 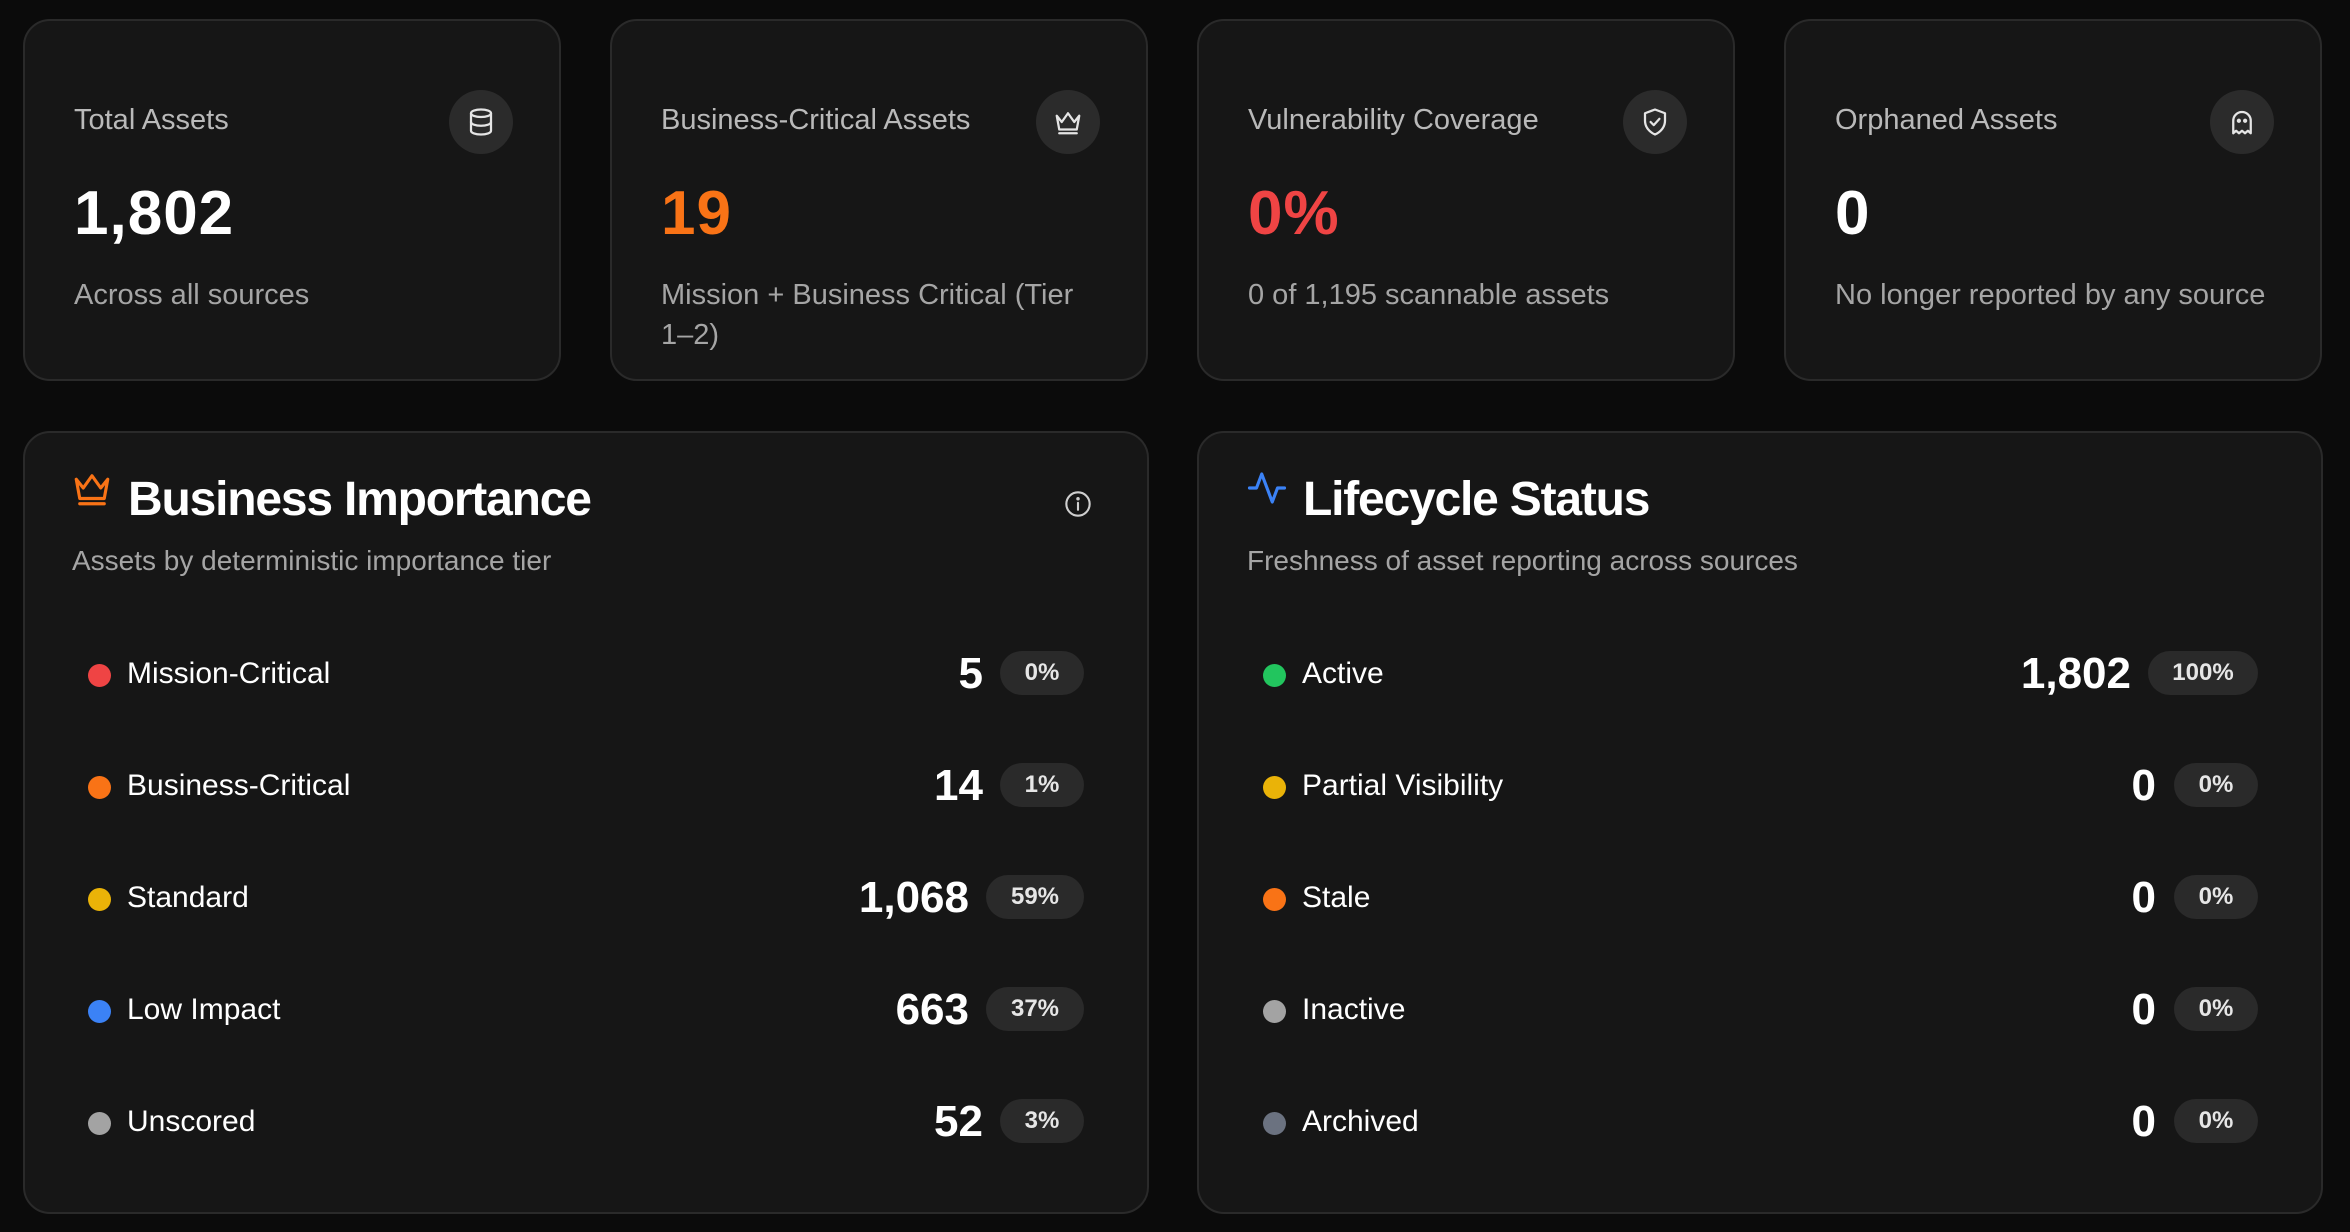 What do you see at coordinates (2203, 673) in the screenshot?
I see `percent-badge: 100%` at bounding box center [2203, 673].